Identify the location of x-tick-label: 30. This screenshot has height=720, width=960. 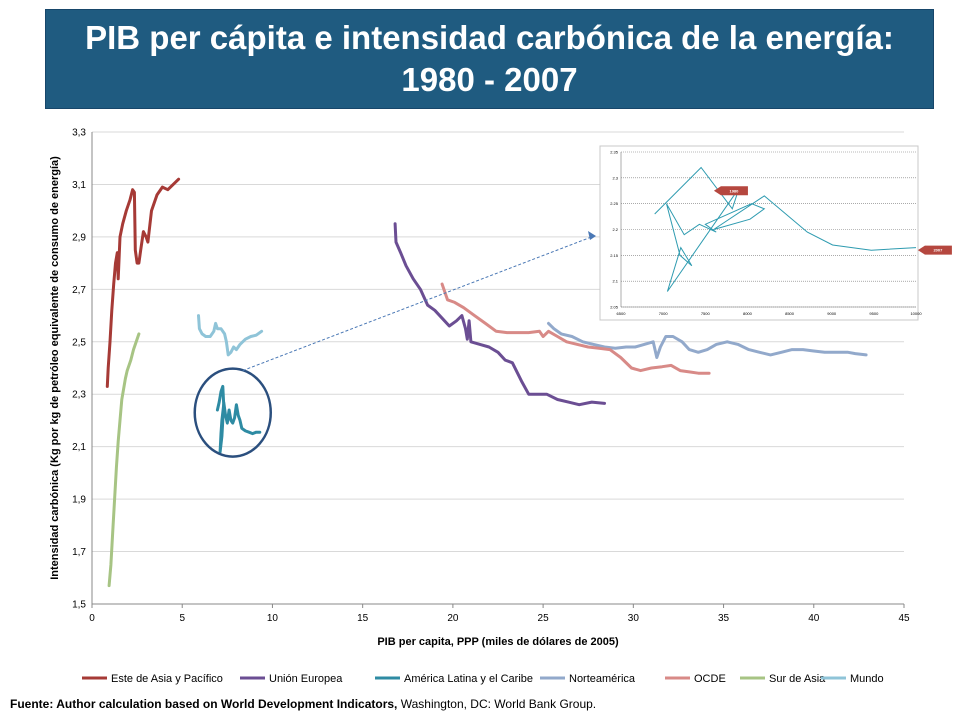
(634, 618).